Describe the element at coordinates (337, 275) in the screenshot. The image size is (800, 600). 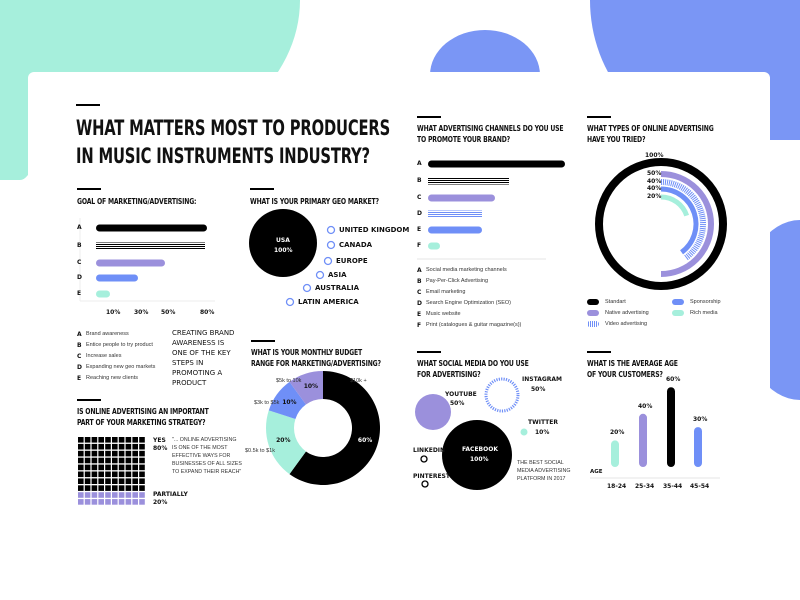
I see `geo-label: ASIA` at that location.